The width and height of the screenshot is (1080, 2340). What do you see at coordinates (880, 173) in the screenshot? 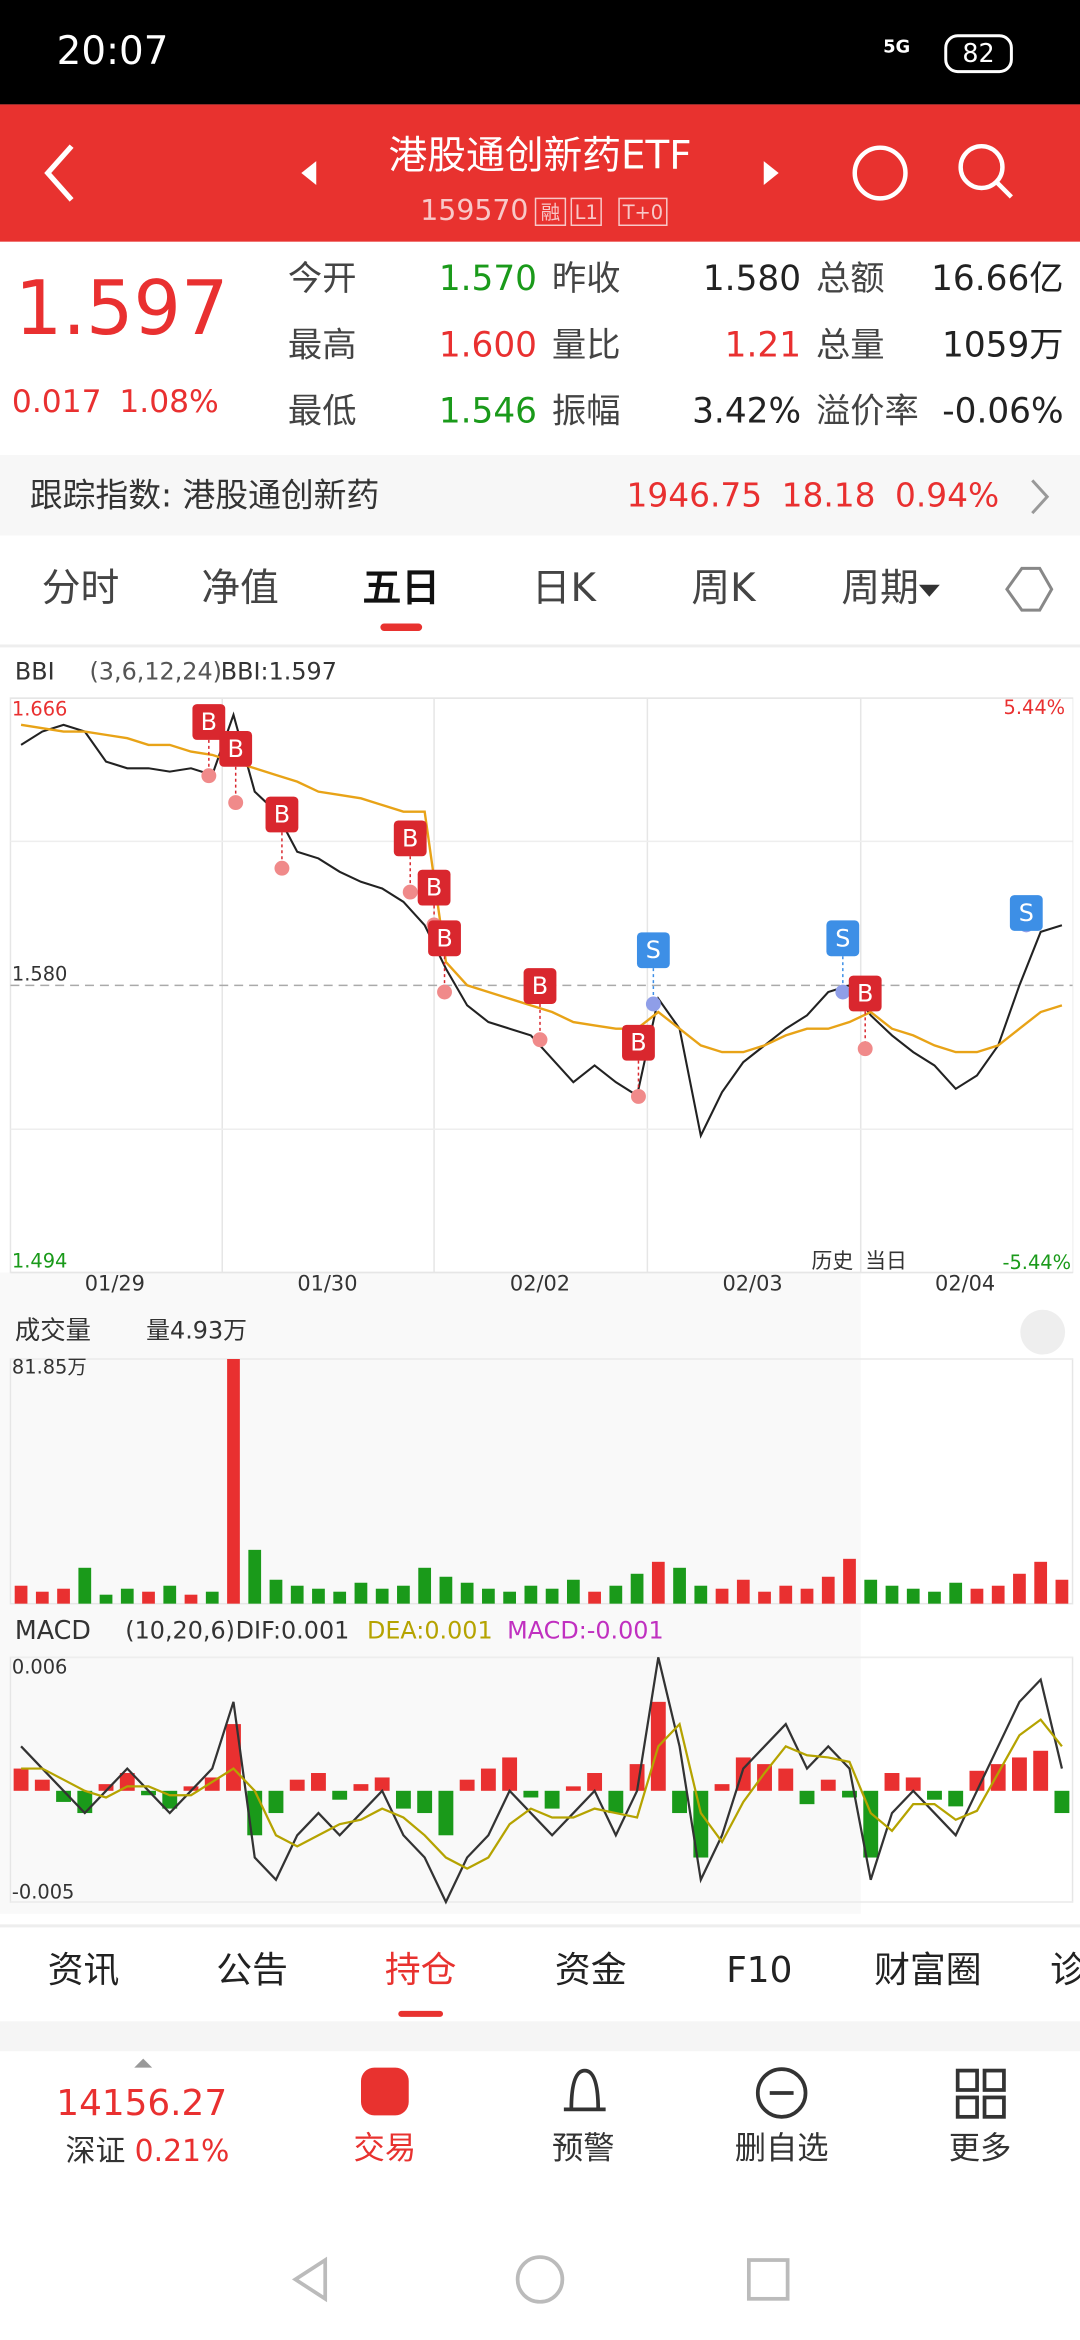
I see `robot-icon` at bounding box center [880, 173].